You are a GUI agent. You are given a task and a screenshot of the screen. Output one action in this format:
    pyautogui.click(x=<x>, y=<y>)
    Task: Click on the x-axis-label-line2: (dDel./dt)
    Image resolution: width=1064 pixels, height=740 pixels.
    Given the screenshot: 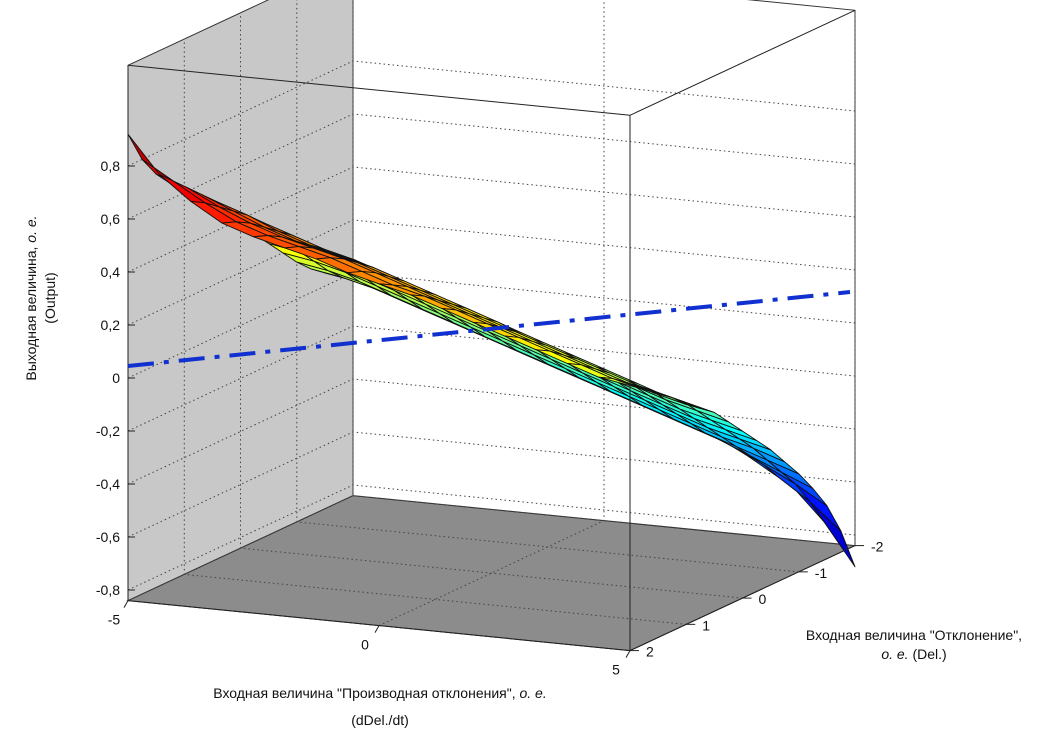 What is the action you would take?
    pyautogui.click(x=380, y=720)
    